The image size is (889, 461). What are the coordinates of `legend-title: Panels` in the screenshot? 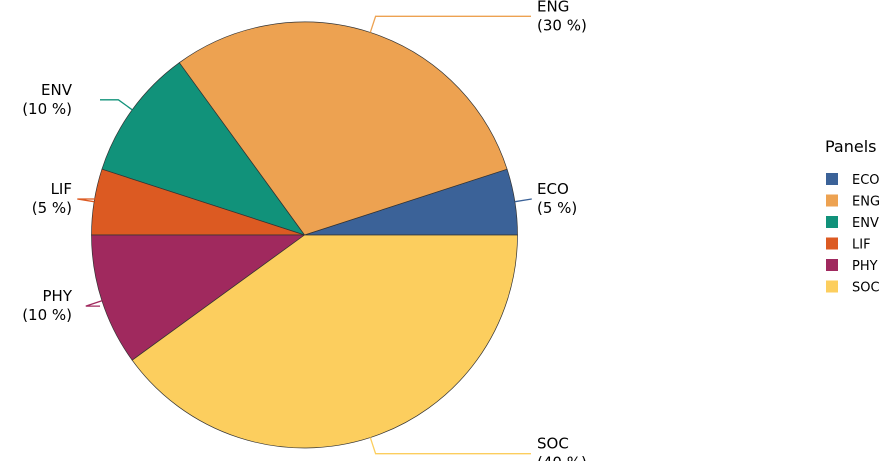 It's located at (851, 146).